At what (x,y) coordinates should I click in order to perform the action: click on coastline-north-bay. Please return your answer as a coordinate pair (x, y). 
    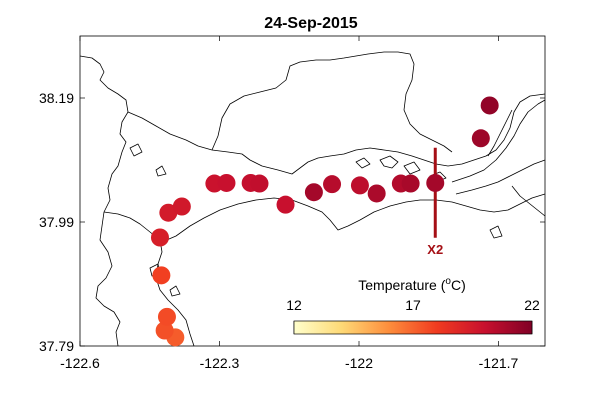
    Looking at the image, I should click on (336, 134).